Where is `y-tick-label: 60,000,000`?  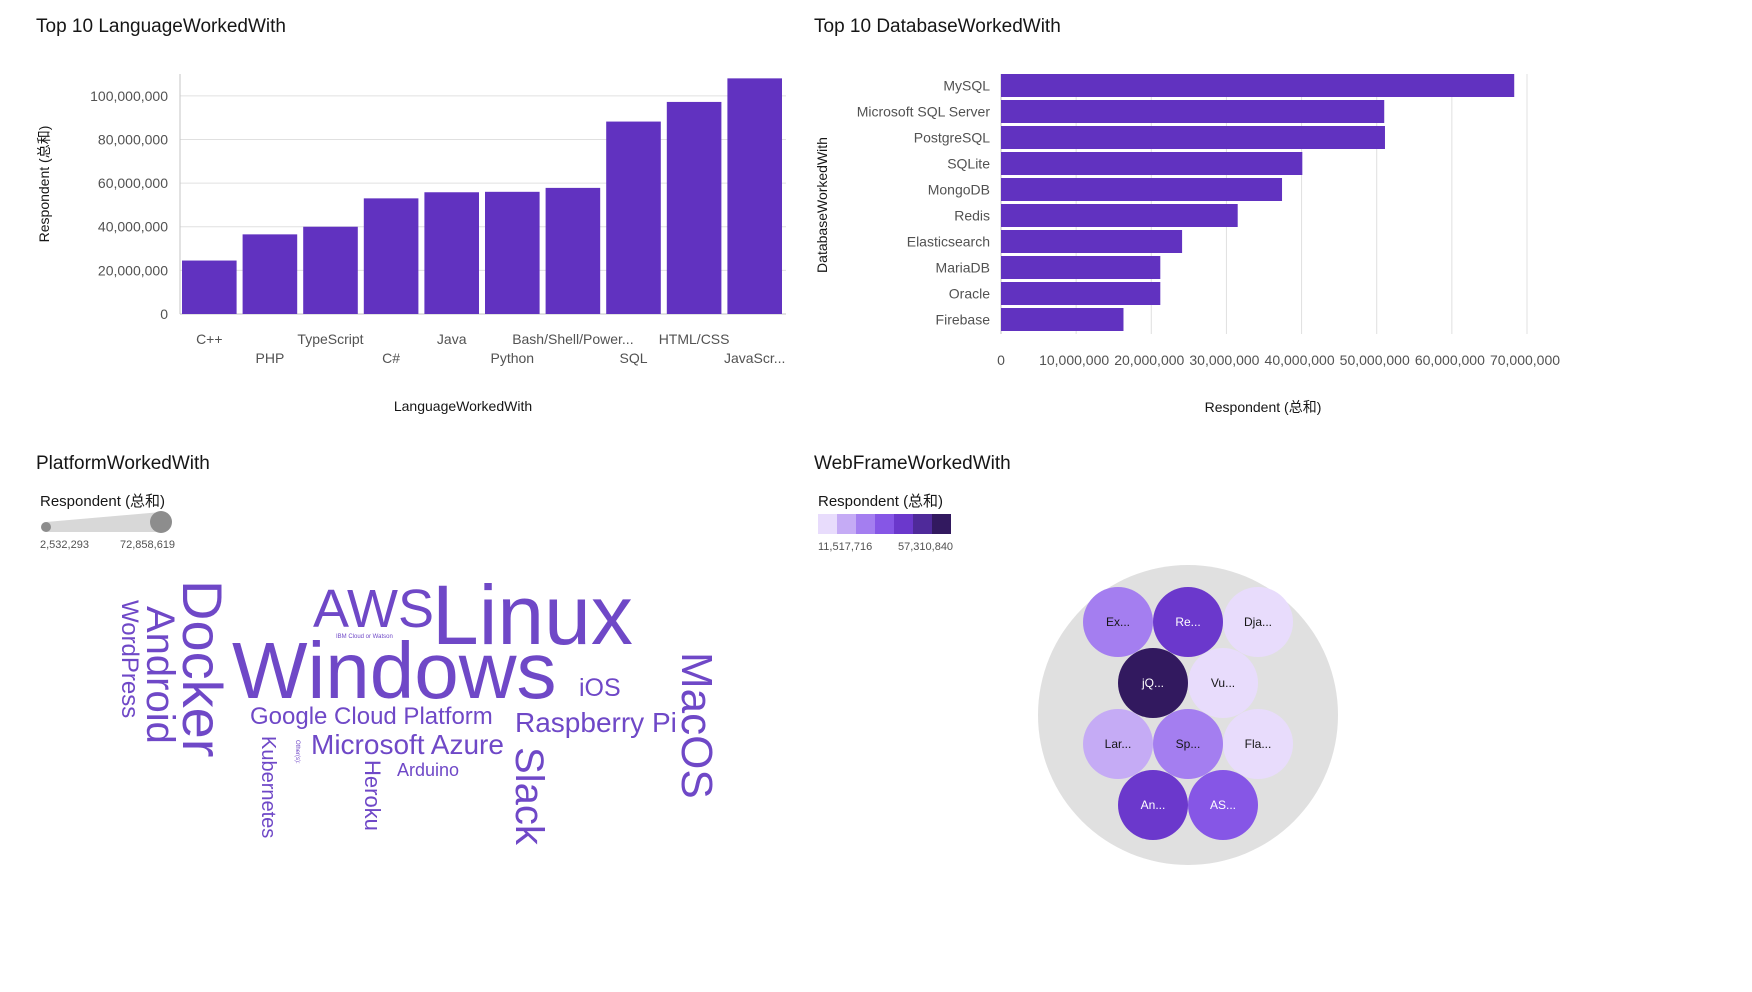
y-tick-label: 60,000,000 is located at coordinates (133, 183).